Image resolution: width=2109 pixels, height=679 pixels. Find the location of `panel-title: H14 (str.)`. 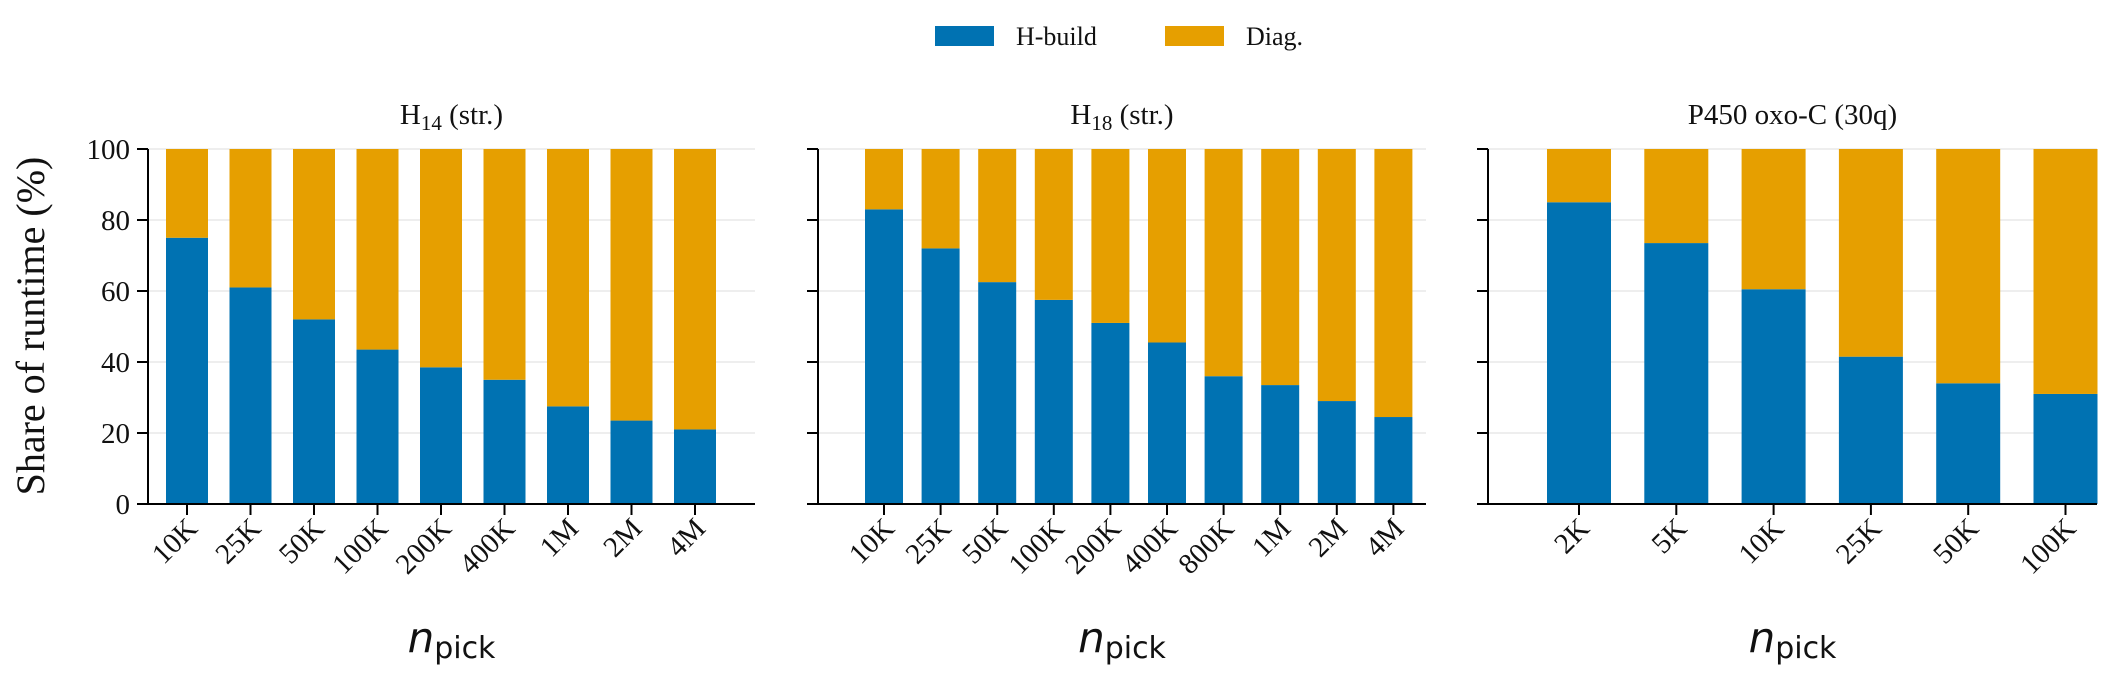

panel-title: H14 (str.) is located at coordinates (451, 117).